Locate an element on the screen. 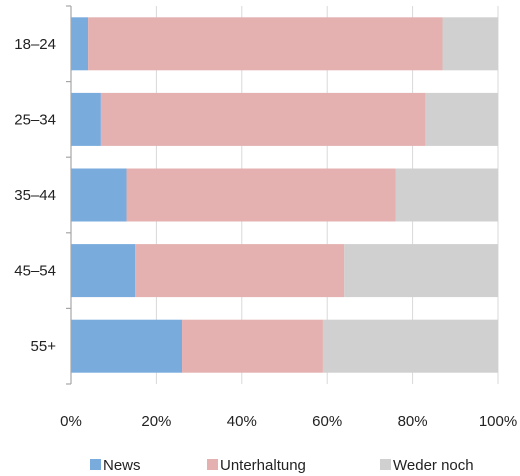  legend-swatch-unterhaltung is located at coordinates (212, 464).